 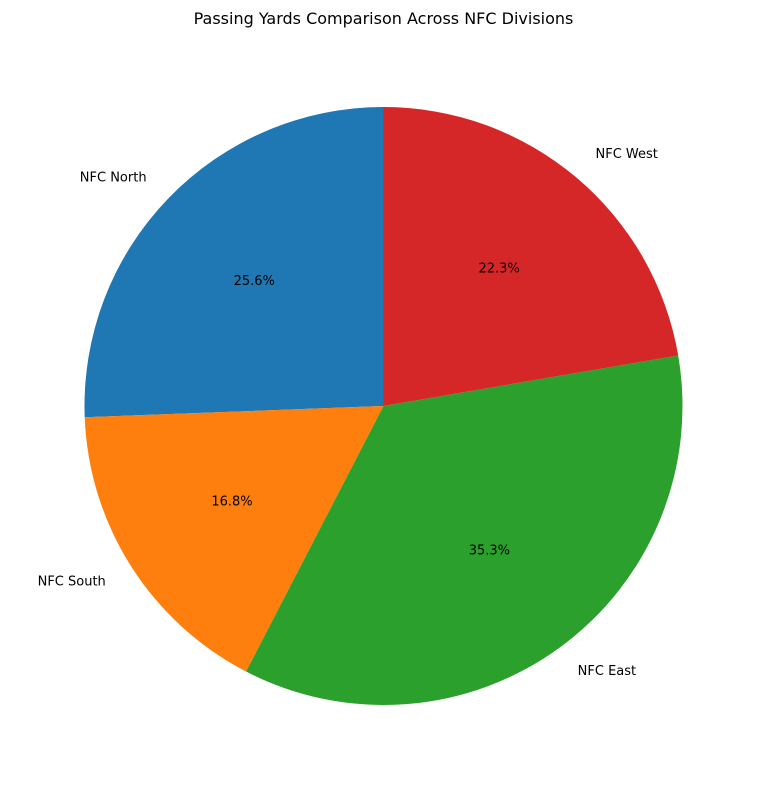 What do you see at coordinates (607, 671) in the screenshot?
I see `slice-label-nfc-east: NFC East` at bounding box center [607, 671].